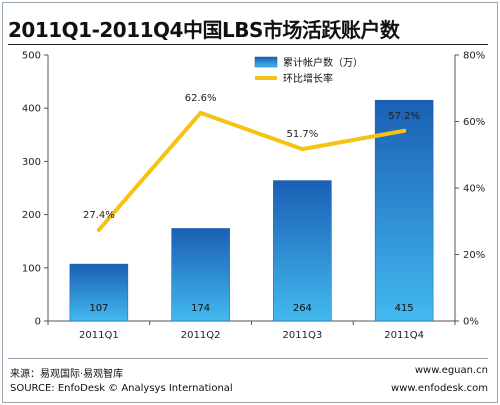 The width and height of the screenshot is (500, 405). What do you see at coordinates (31, 268) in the screenshot?
I see `y-left-tick-label: 100` at bounding box center [31, 268].